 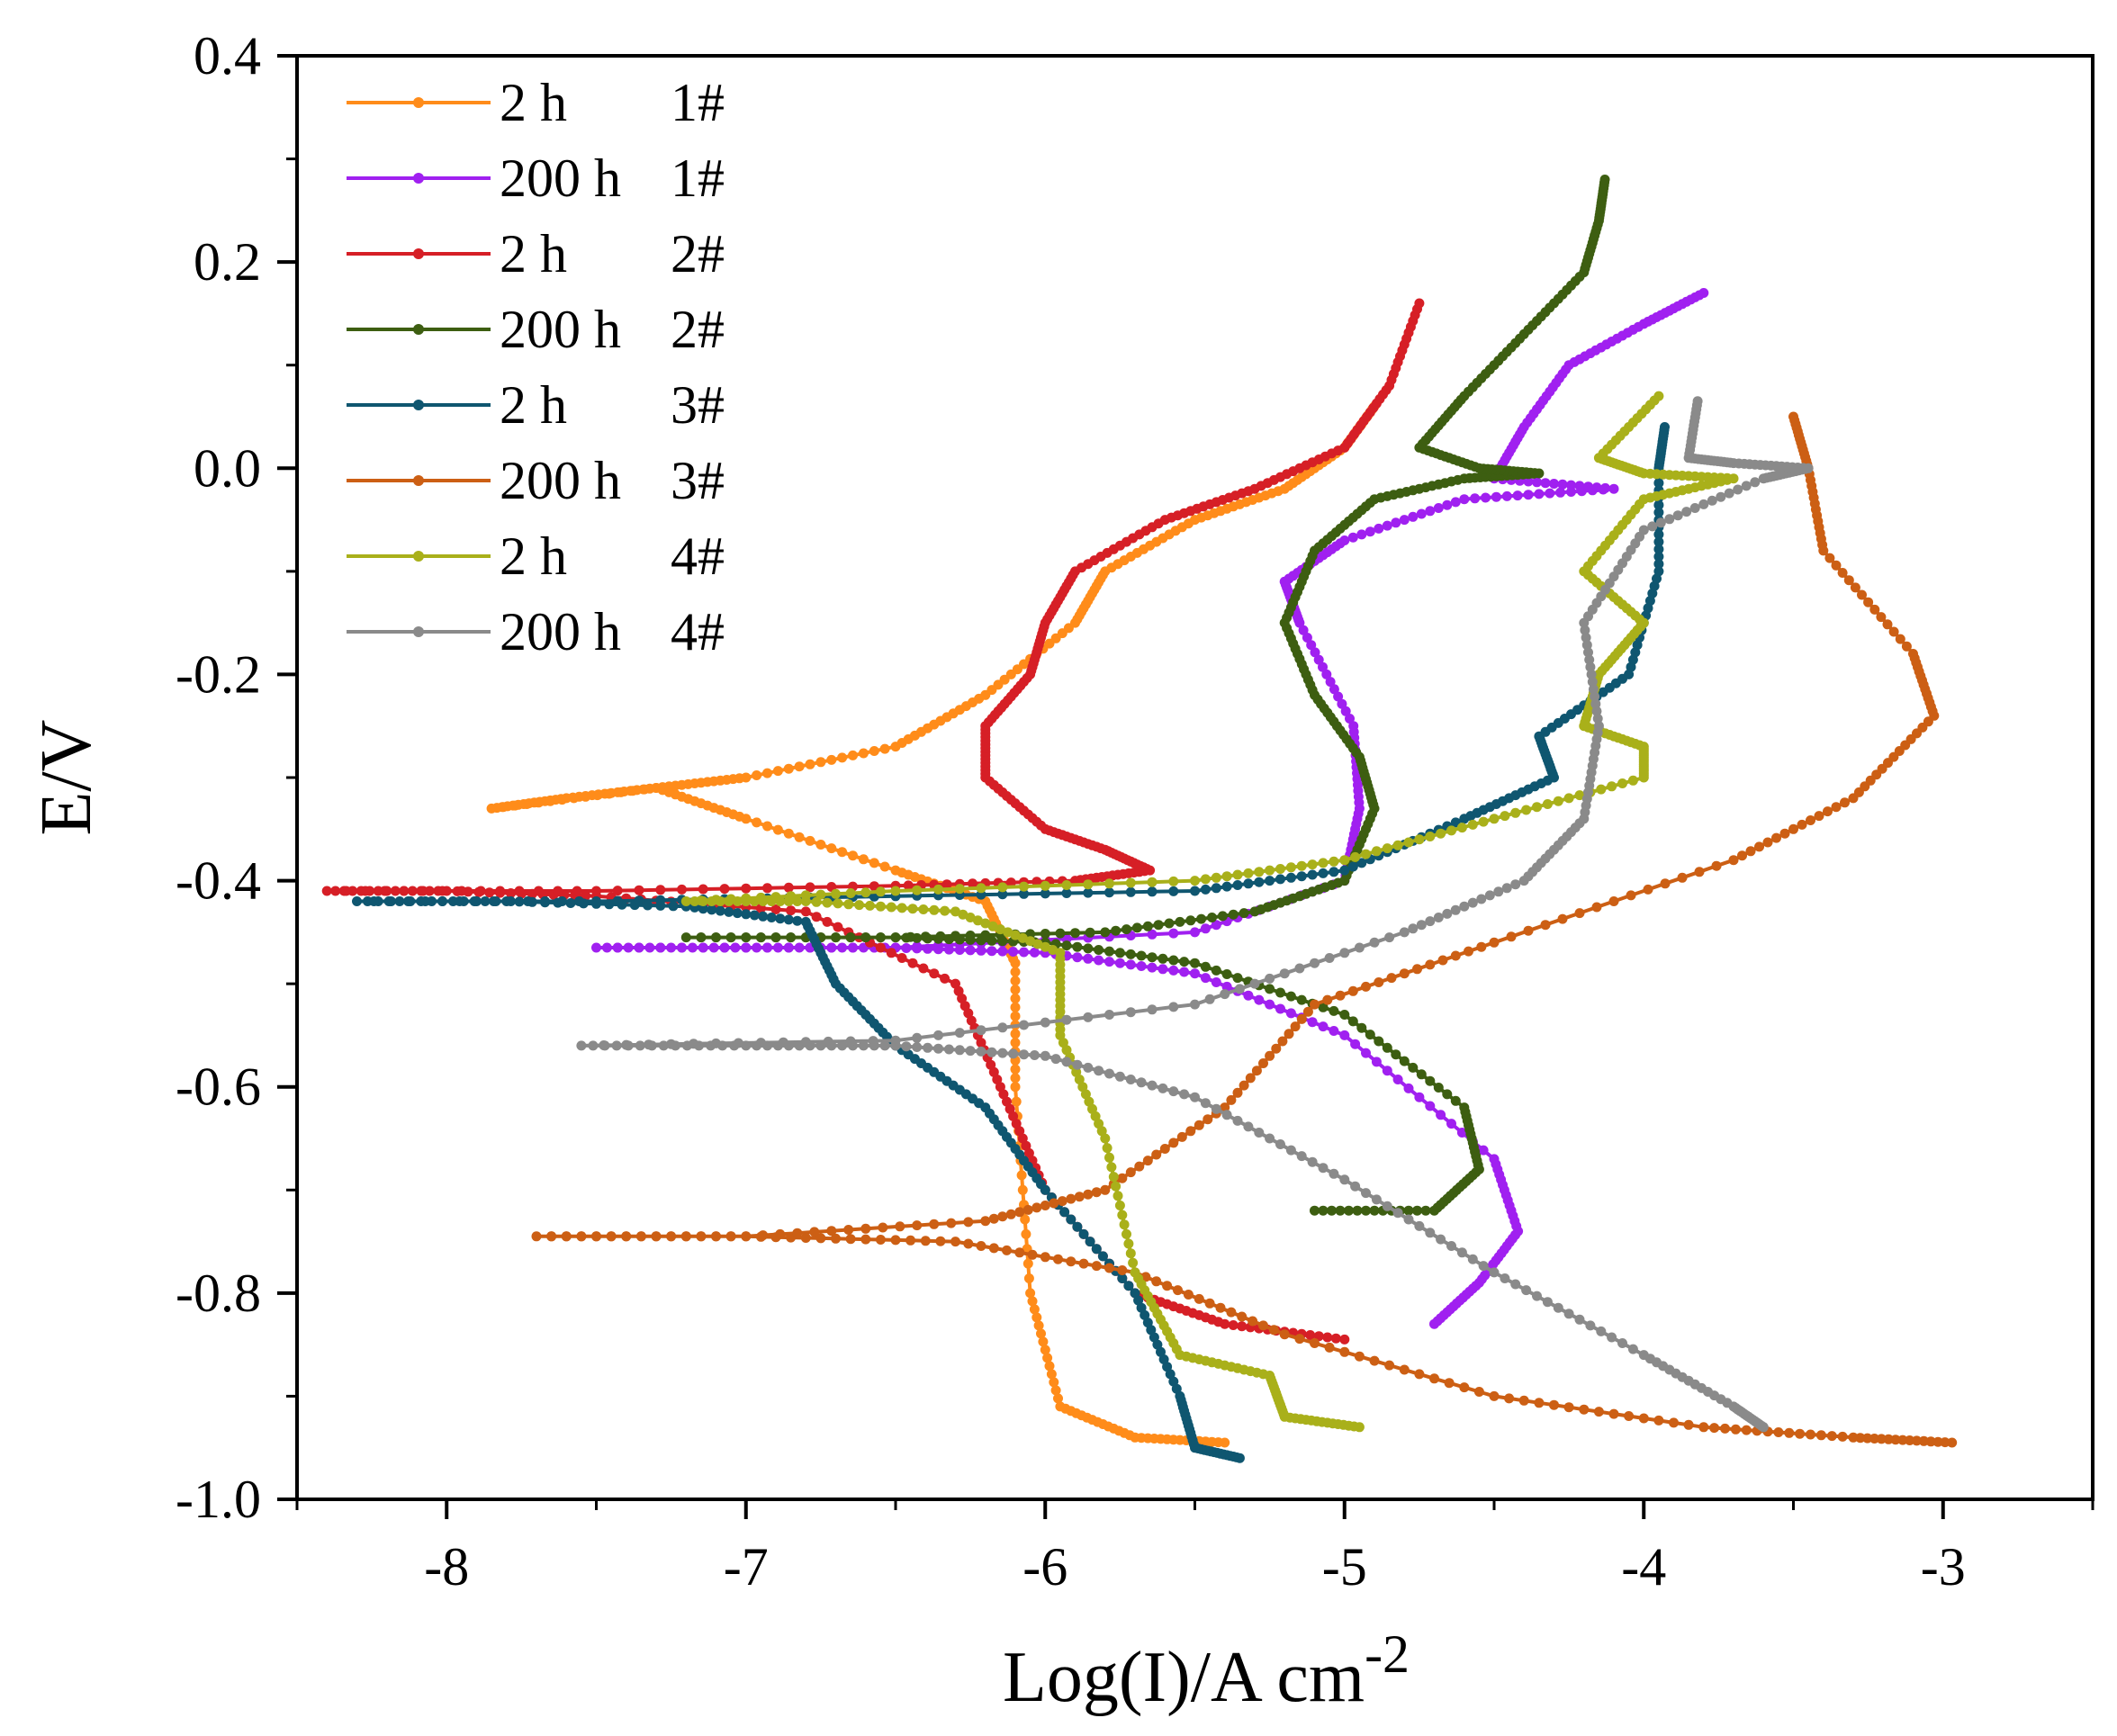 What do you see at coordinates (1643, 1567) in the screenshot?
I see `x-tick-label: -4` at bounding box center [1643, 1567].